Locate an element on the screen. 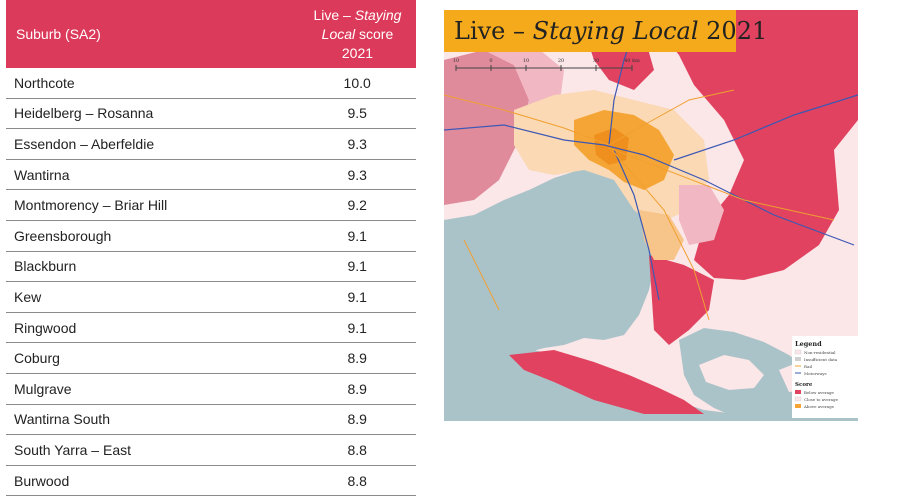 This screenshot has height=496, width=914. scale-label: 30 is located at coordinates (596, 61).